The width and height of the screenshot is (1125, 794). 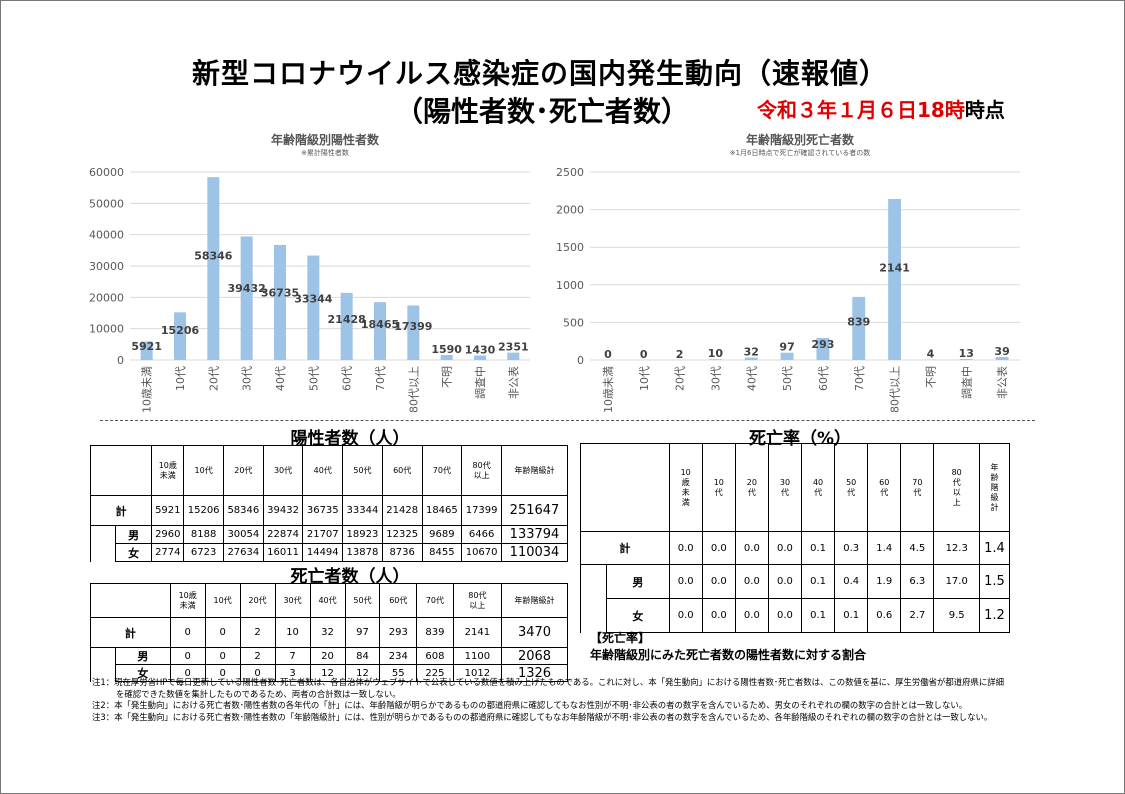 What do you see at coordinates (313, 378) in the screenshot?
I see `positive-xtick-label: 50代` at bounding box center [313, 378].